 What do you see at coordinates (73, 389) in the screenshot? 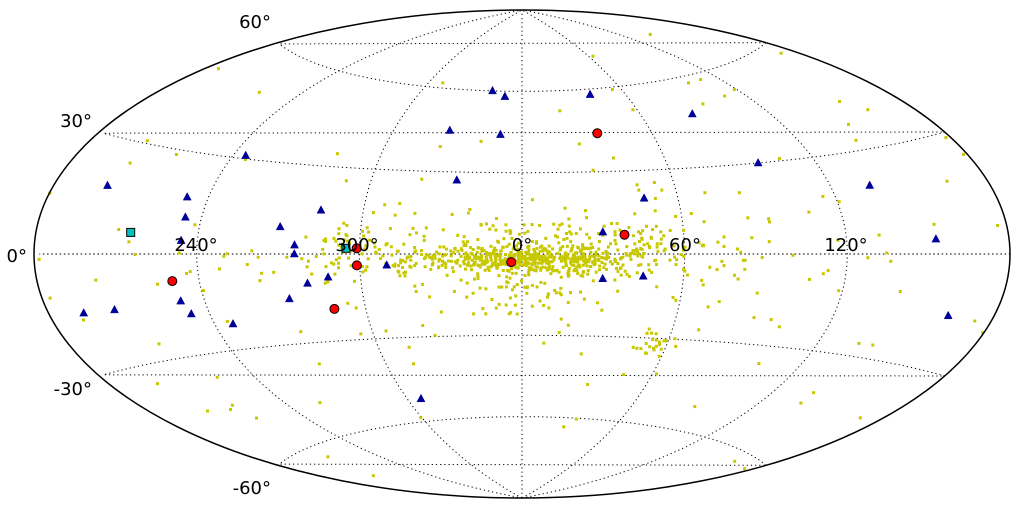
I see `lat-tick-label: -30°` at bounding box center [73, 389].